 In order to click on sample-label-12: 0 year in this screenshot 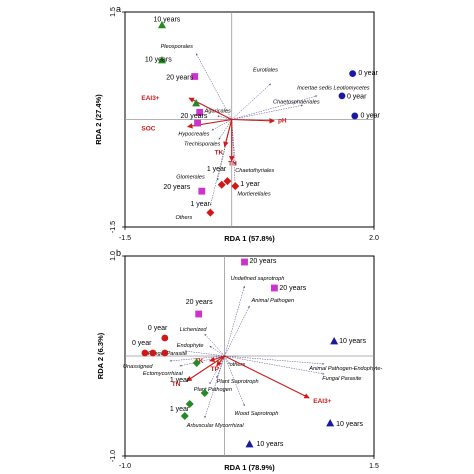, I will do `click(357, 97)`.